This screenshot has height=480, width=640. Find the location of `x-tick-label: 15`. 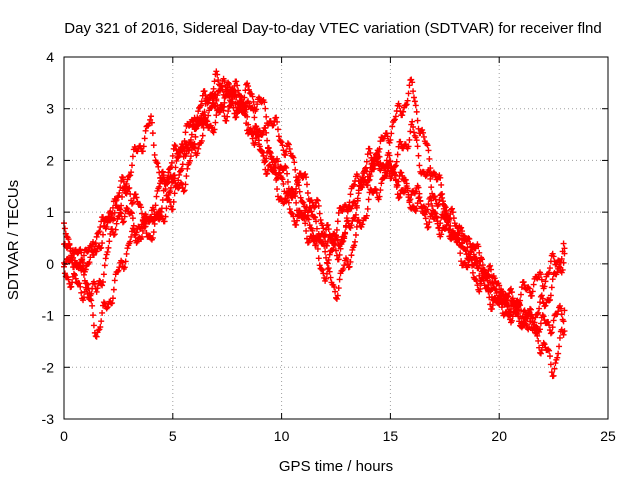

x-tick-label: 15 is located at coordinates (391, 436).